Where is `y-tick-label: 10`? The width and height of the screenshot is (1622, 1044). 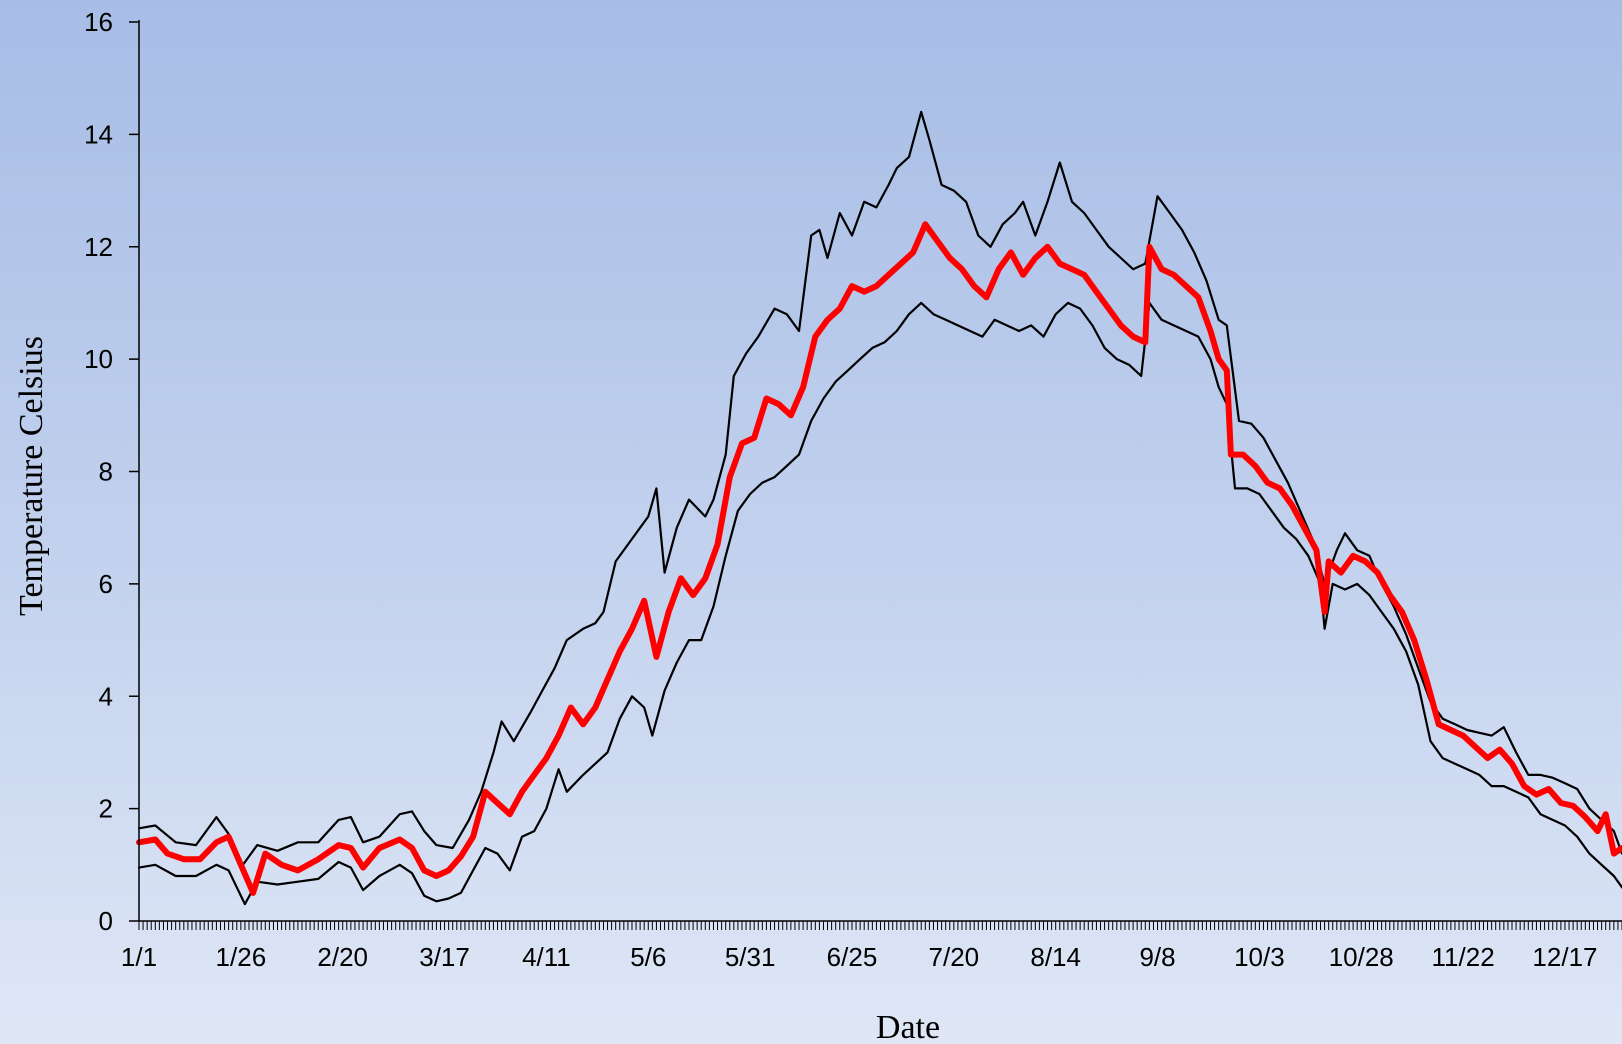
y-tick-label: 10 is located at coordinates (98, 359).